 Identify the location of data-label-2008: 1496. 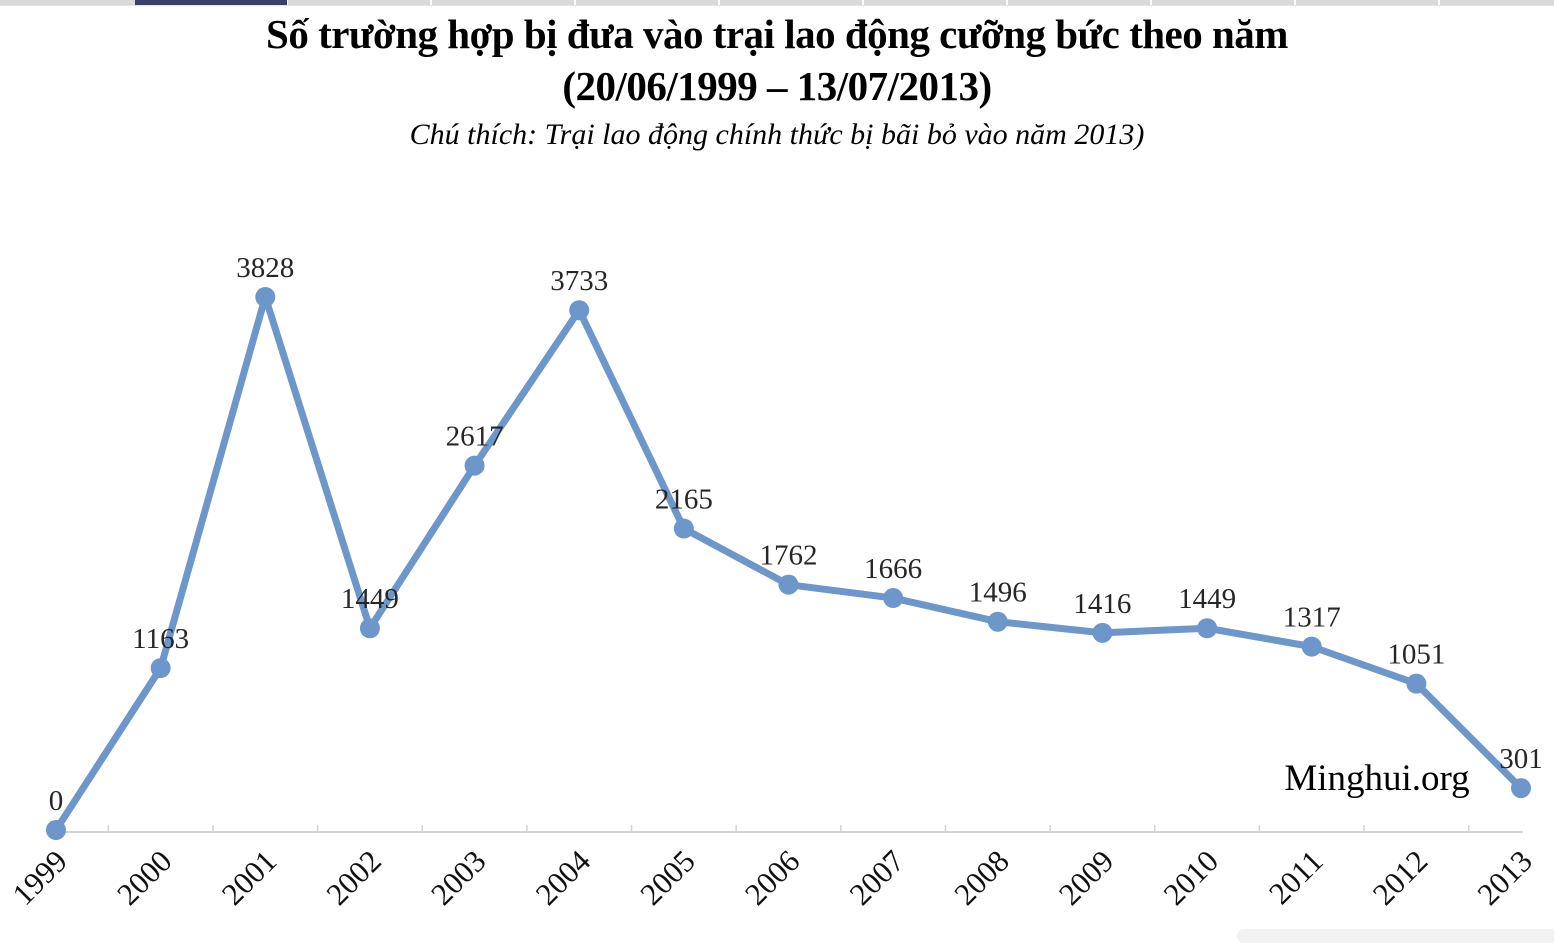
(998, 593).